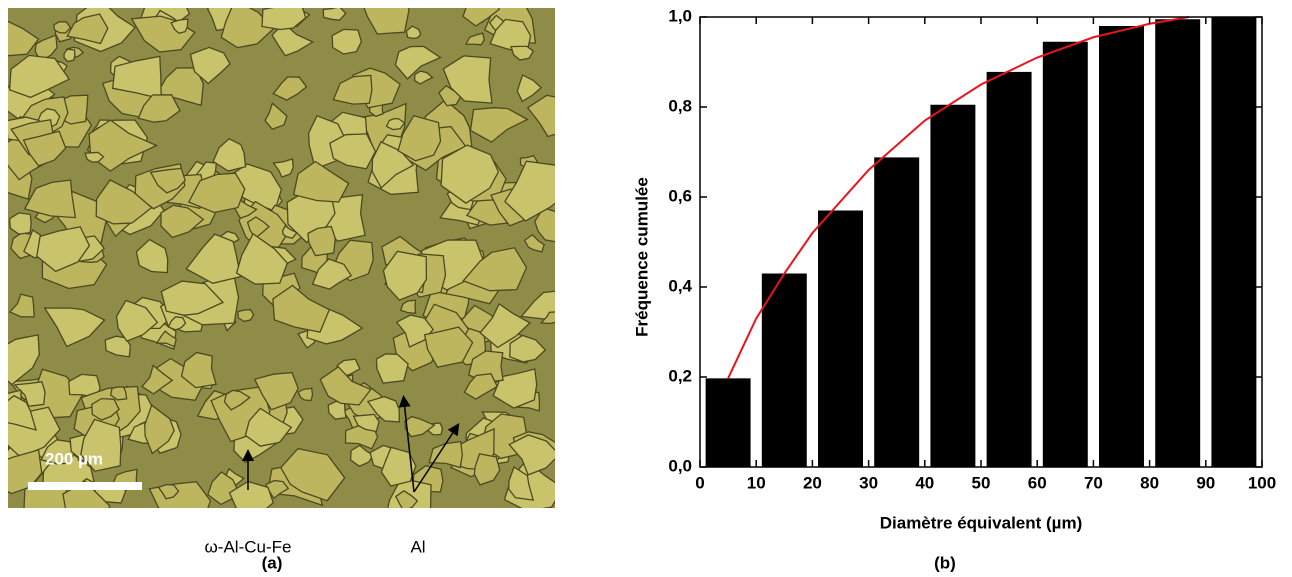 This screenshot has height=577, width=1292. What do you see at coordinates (248, 546) in the screenshot?
I see `phase-label: ω-Al-Cu-Fe` at bounding box center [248, 546].